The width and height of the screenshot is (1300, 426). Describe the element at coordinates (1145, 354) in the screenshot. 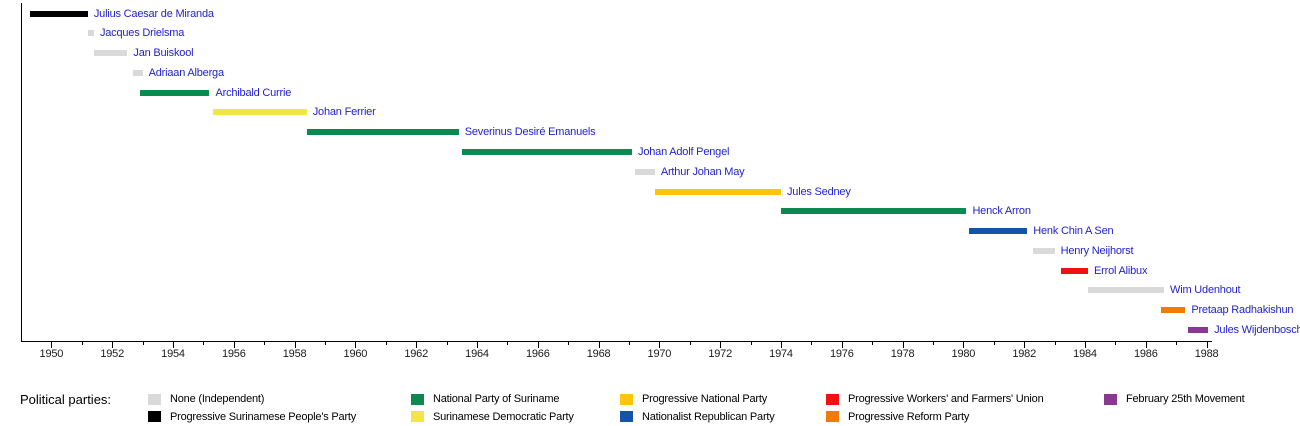

I see `axis-tick-label: 1986` at that location.